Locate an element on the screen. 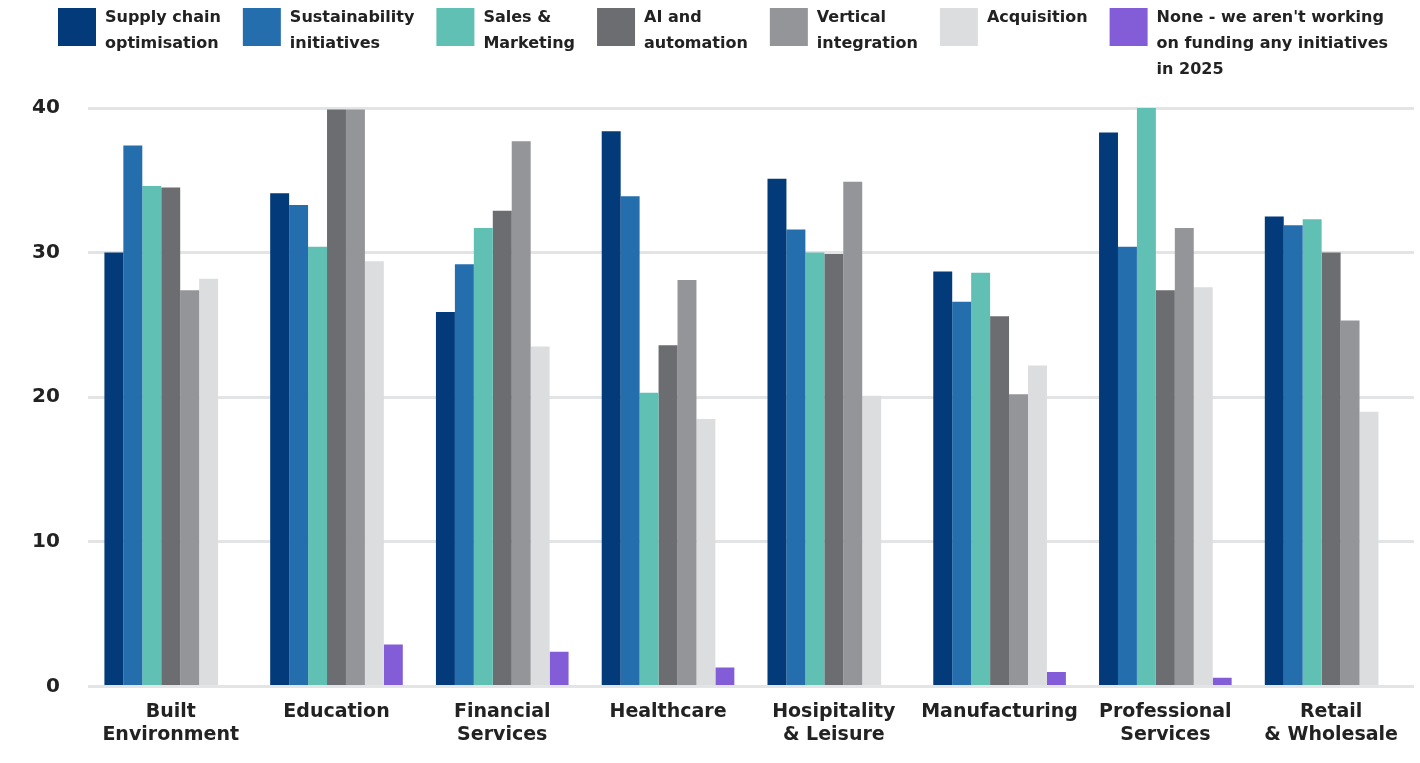 The height and width of the screenshot is (763, 1420). legend-label: Supply chain optimisation is located at coordinates (163, 30).